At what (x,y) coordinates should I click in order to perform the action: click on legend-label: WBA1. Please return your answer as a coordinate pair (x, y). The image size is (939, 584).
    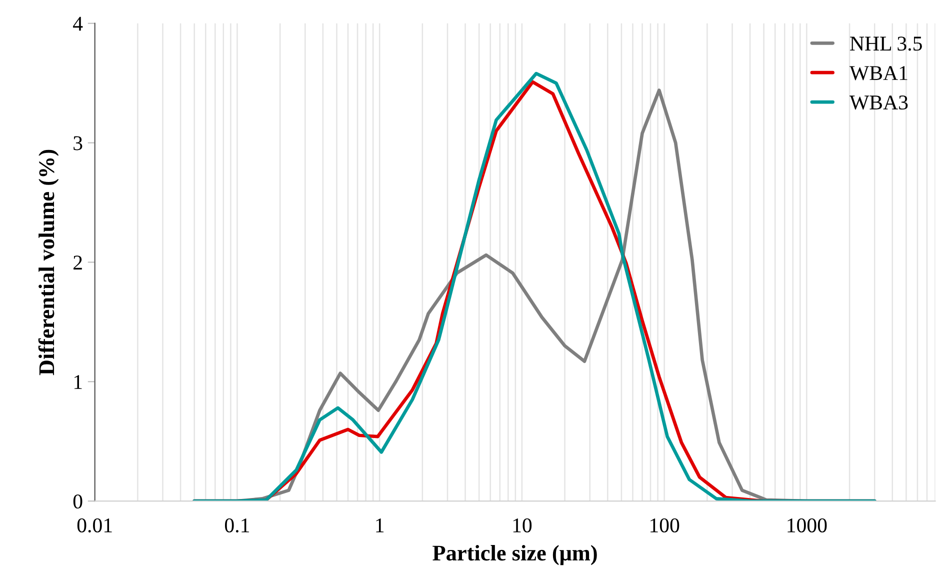
    Looking at the image, I should click on (878, 73).